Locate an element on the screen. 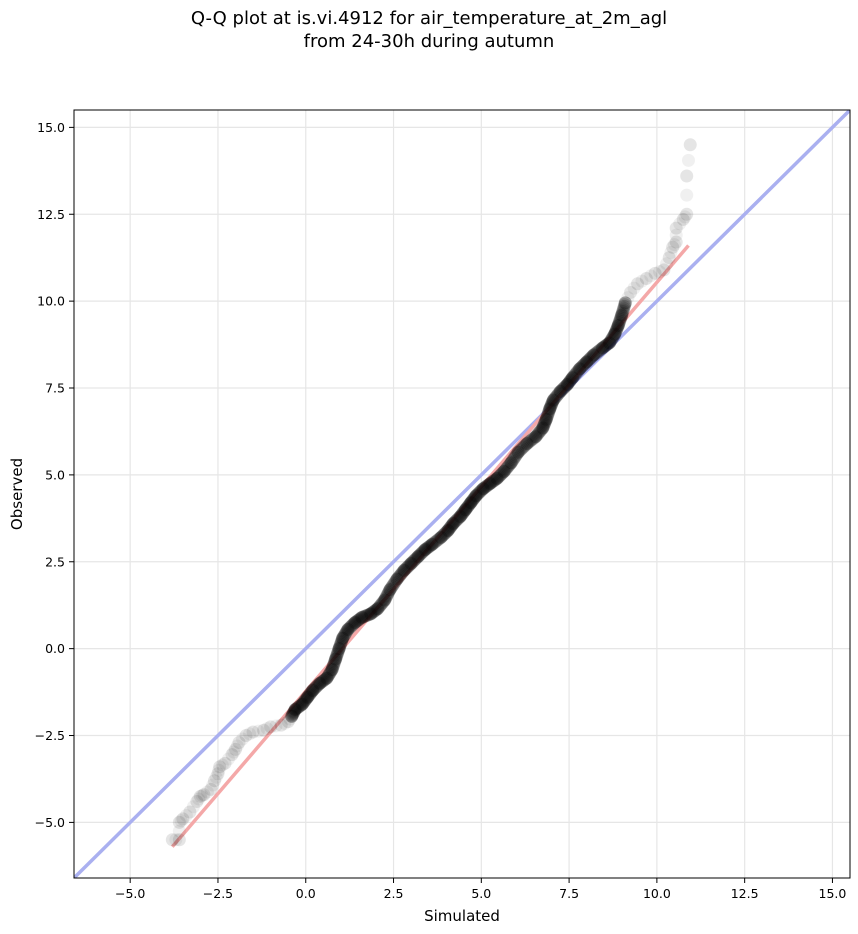 The height and width of the screenshot is (934, 858). x-tick-label: 12.5 is located at coordinates (745, 893).